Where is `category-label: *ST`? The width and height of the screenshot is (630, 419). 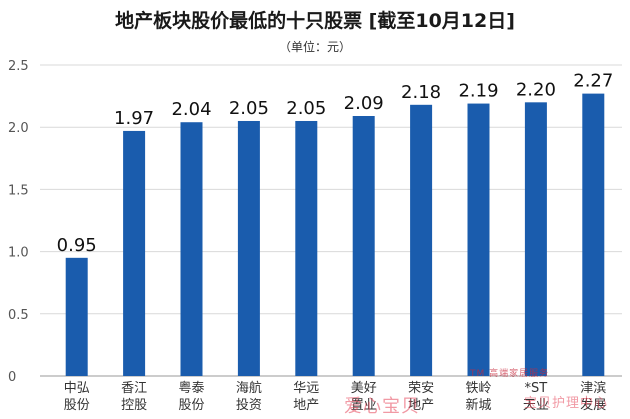
category-label: *ST is located at coordinates (536, 388).